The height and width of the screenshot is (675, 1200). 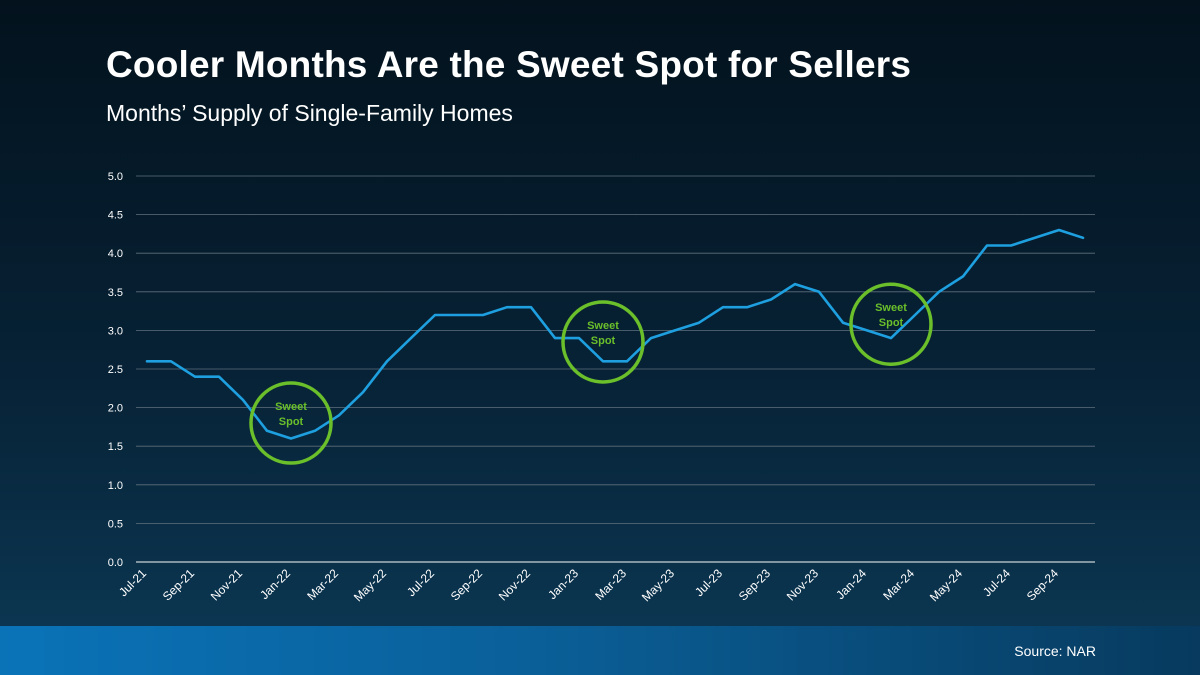 I want to click on x-tick-label: Jul-24, so click(x=996, y=582).